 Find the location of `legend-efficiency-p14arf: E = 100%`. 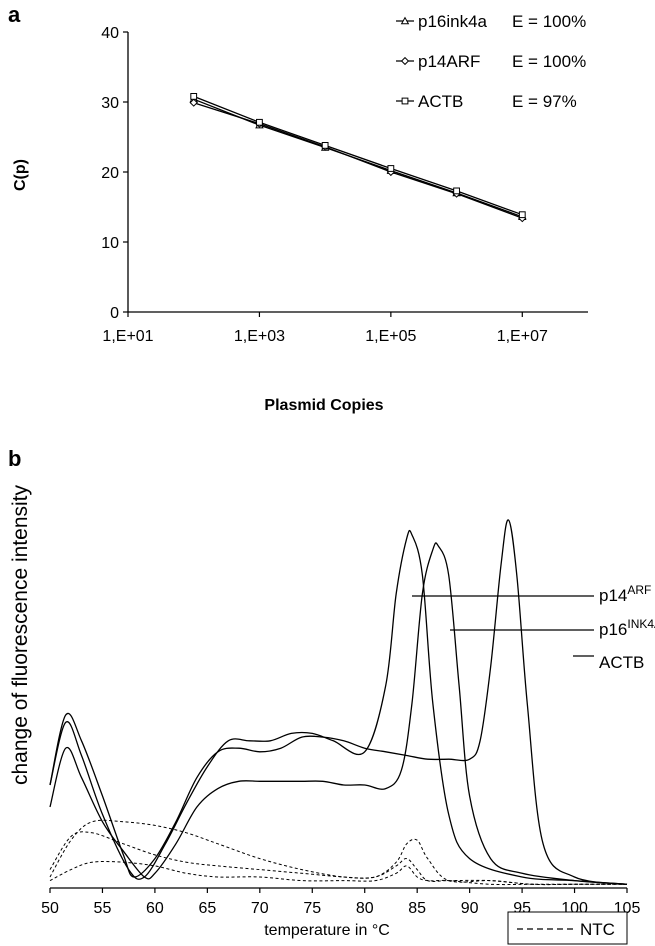

legend-efficiency-p14arf: E = 100% is located at coordinates (549, 61).